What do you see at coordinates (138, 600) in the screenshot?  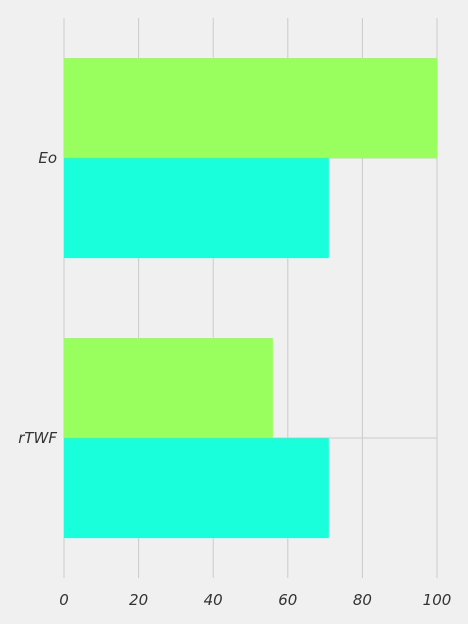 I see `x-tick-label-20: 20` at bounding box center [138, 600].